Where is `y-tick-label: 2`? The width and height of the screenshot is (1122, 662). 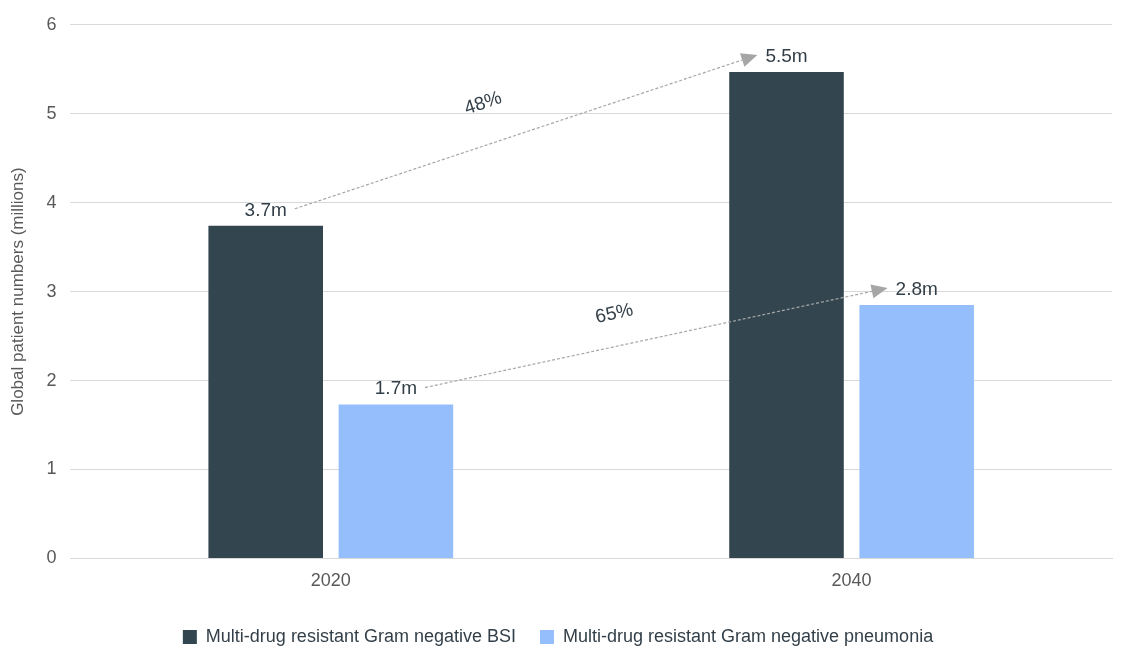
y-tick-label: 2 is located at coordinates (51, 379).